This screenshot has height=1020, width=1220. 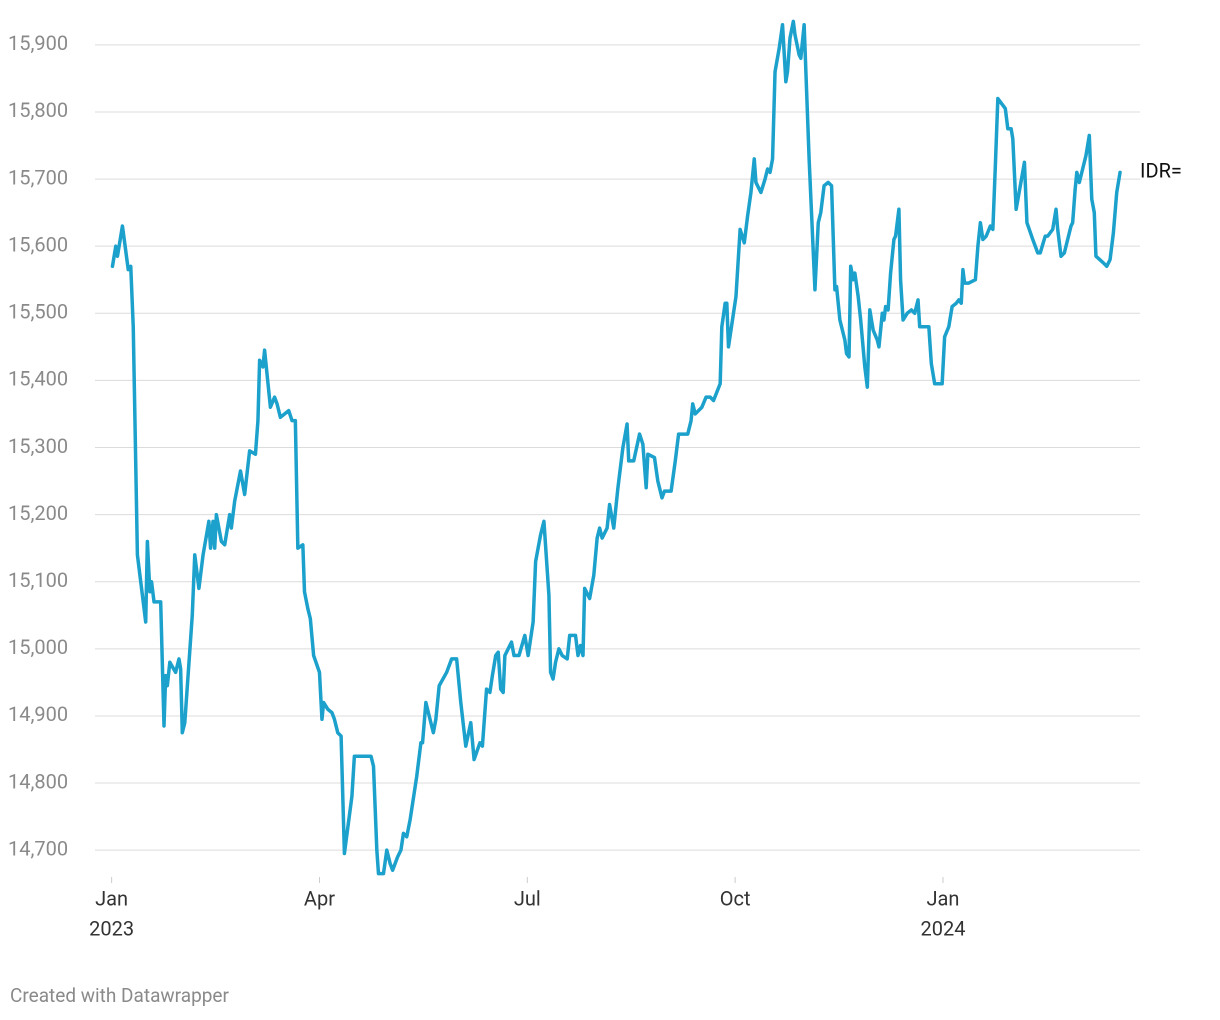 I want to click on y-tick-label: 15,600, so click(x=38, y=244).